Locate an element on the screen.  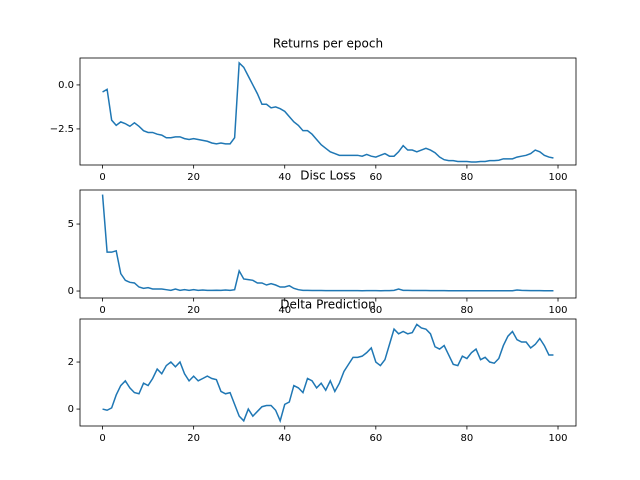
chart-title: Disc Loss is located at coordinates (328, 176).